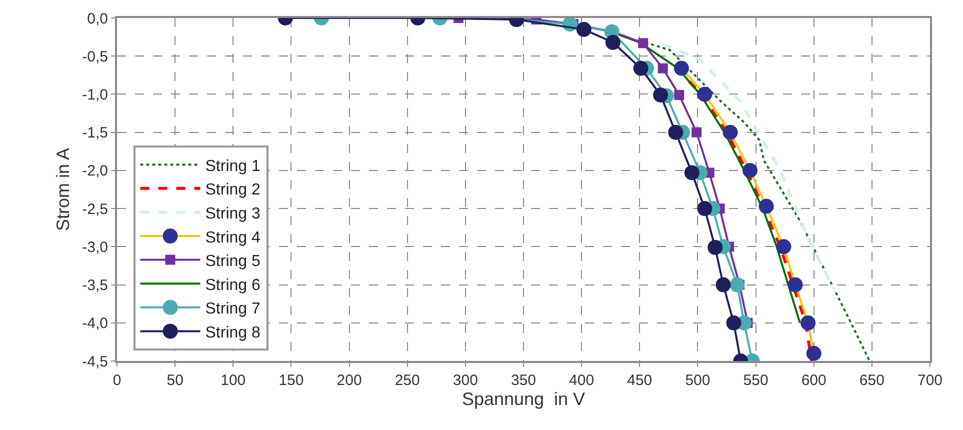 This screenshot has width=963, height=430. I want to click on x-tick-label: 350, so click(523, 380).